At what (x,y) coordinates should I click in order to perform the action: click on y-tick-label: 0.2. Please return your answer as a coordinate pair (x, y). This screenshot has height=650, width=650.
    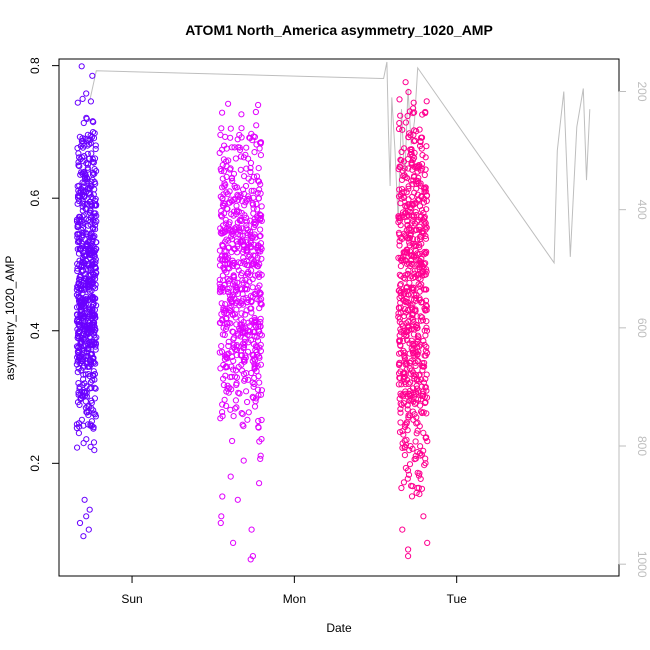
    Looking at the image, I should click on (35, 463).